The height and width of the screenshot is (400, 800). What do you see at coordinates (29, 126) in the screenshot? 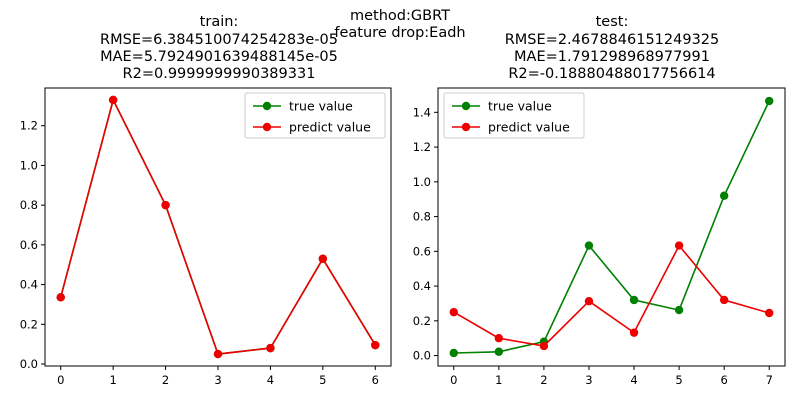
I see `train-y-tick-label: 1.2` at bounding box center [29, 126].